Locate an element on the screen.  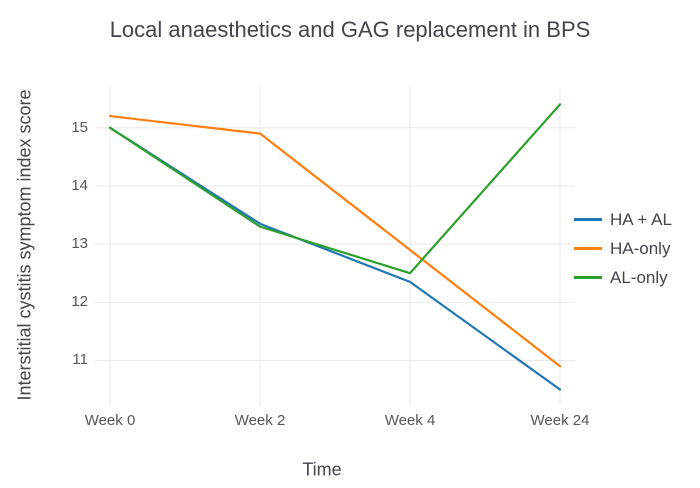
legend-label: HA-only is located at coordinates (640, 248).